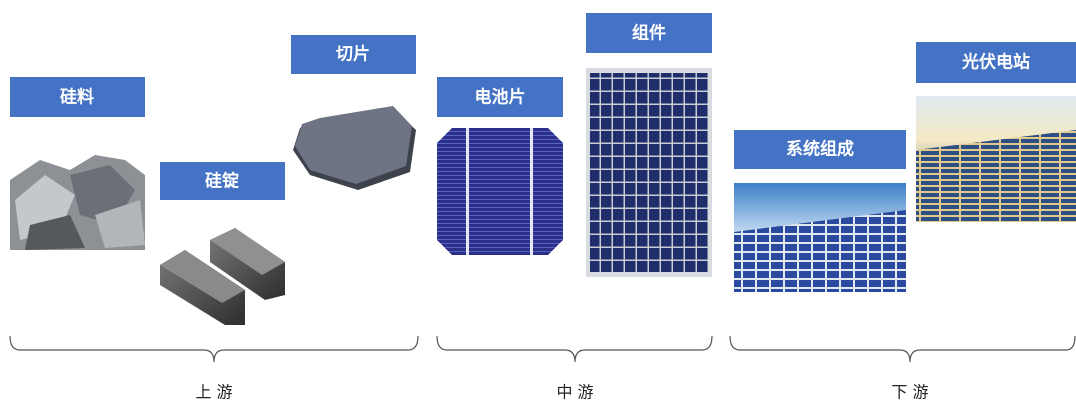  I want to click on cell-image, so click(500, 191).